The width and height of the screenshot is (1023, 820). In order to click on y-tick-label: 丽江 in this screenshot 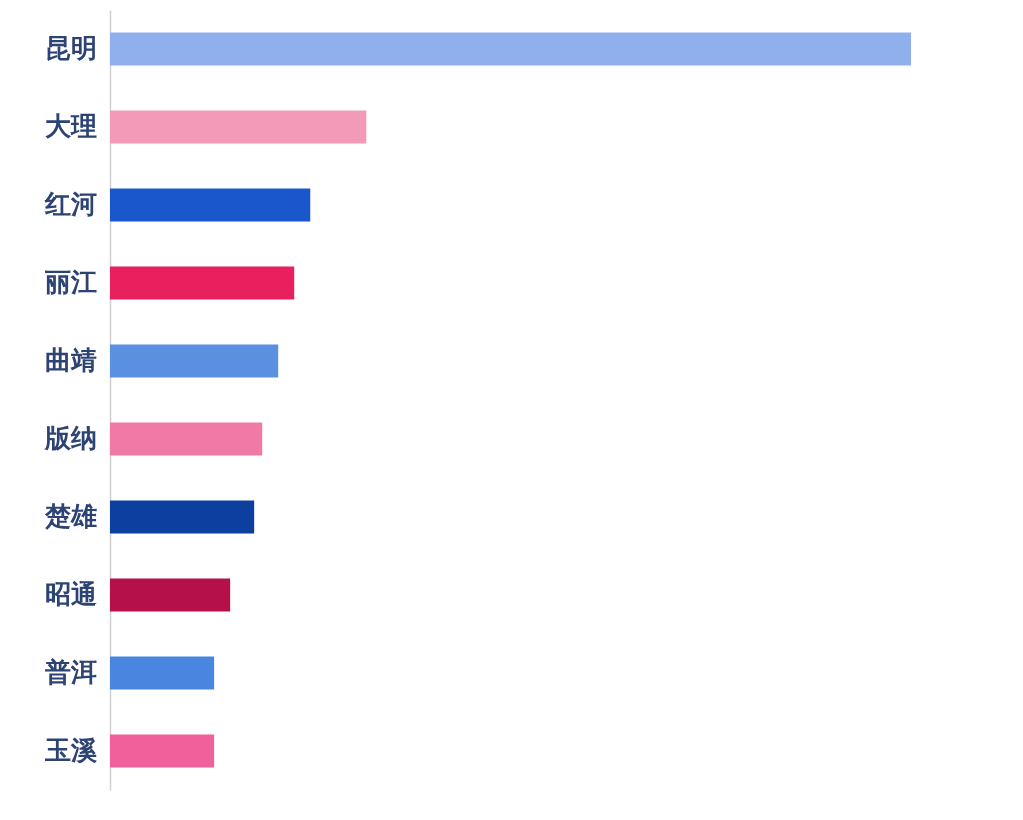, I will do `click(70, 282)`.